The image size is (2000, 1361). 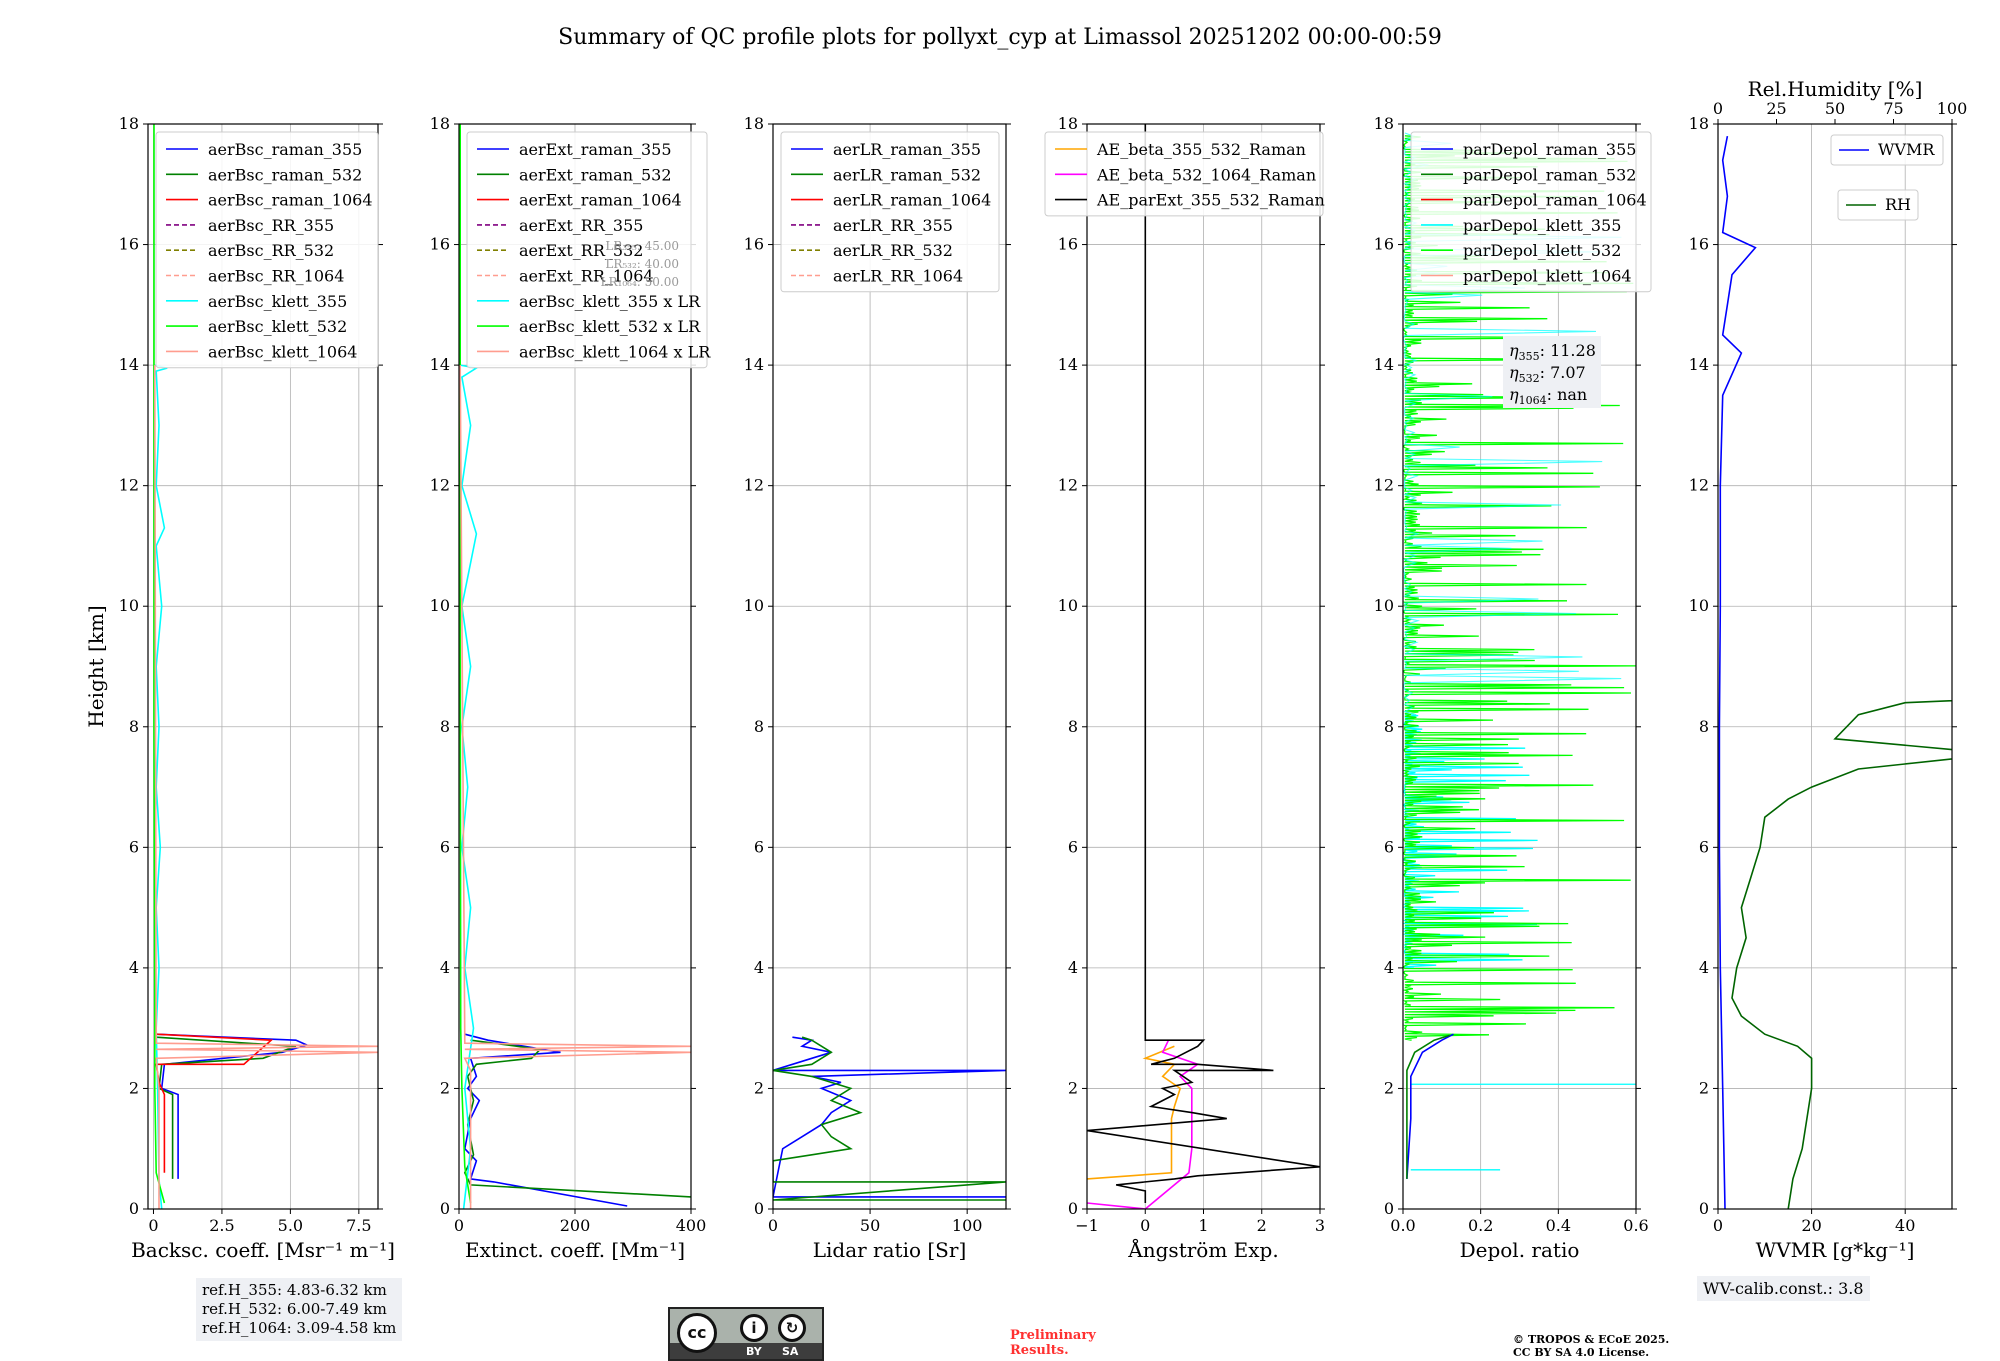 What do you see at coordinates (285, 174) in the screenshot?
I see `legend-label: aerBsc_raman_532` at bounding box center [285, 174].